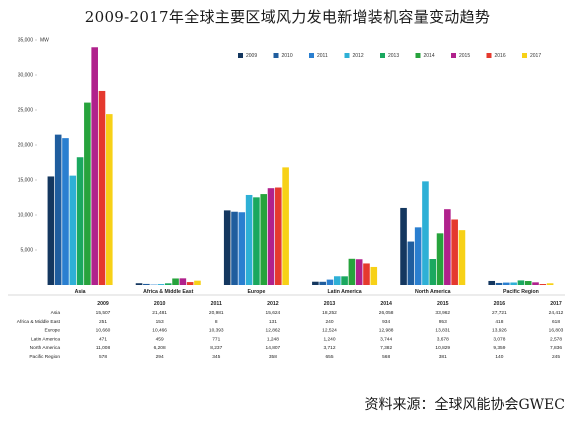 The image size is (575, 426). Describe the element at coordinates (53, 331) in the screenshot. I see `table-row-label: Europe` at that location.